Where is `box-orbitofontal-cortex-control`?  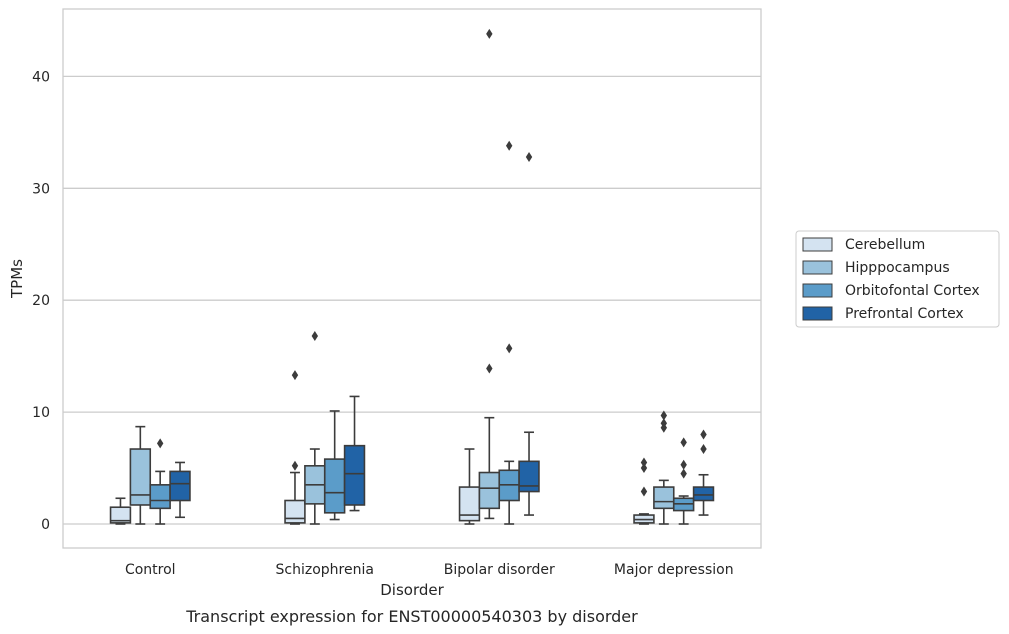 box-orbitofontal-cortex-control is located at coordinates (160, 481).